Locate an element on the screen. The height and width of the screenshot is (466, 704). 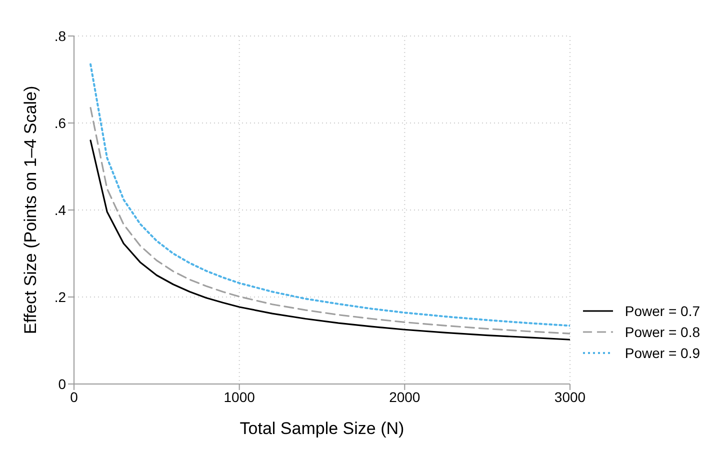
y-axis-title: Effect Size (Points on 1–4 Scale) is located at coordinates (30, 210).